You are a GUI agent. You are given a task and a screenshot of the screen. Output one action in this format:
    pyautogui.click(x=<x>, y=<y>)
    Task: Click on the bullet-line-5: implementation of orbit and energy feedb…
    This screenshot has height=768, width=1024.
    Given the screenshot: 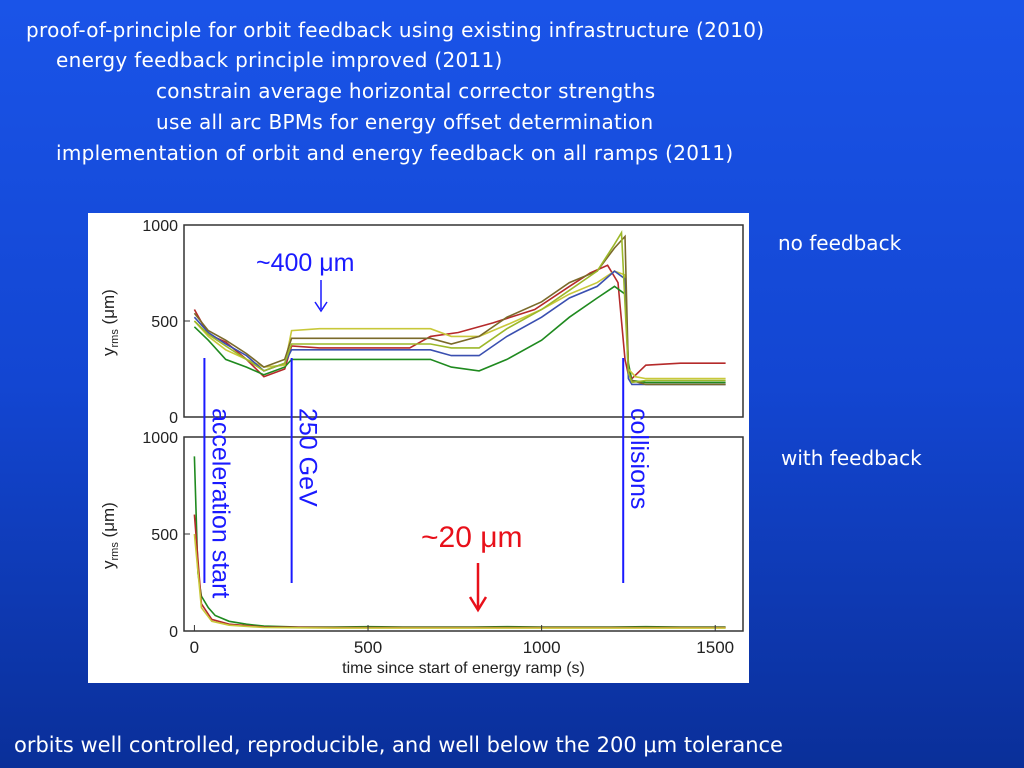 What is the action you would take?
    pyautogui.click(x=395, y=153)
    